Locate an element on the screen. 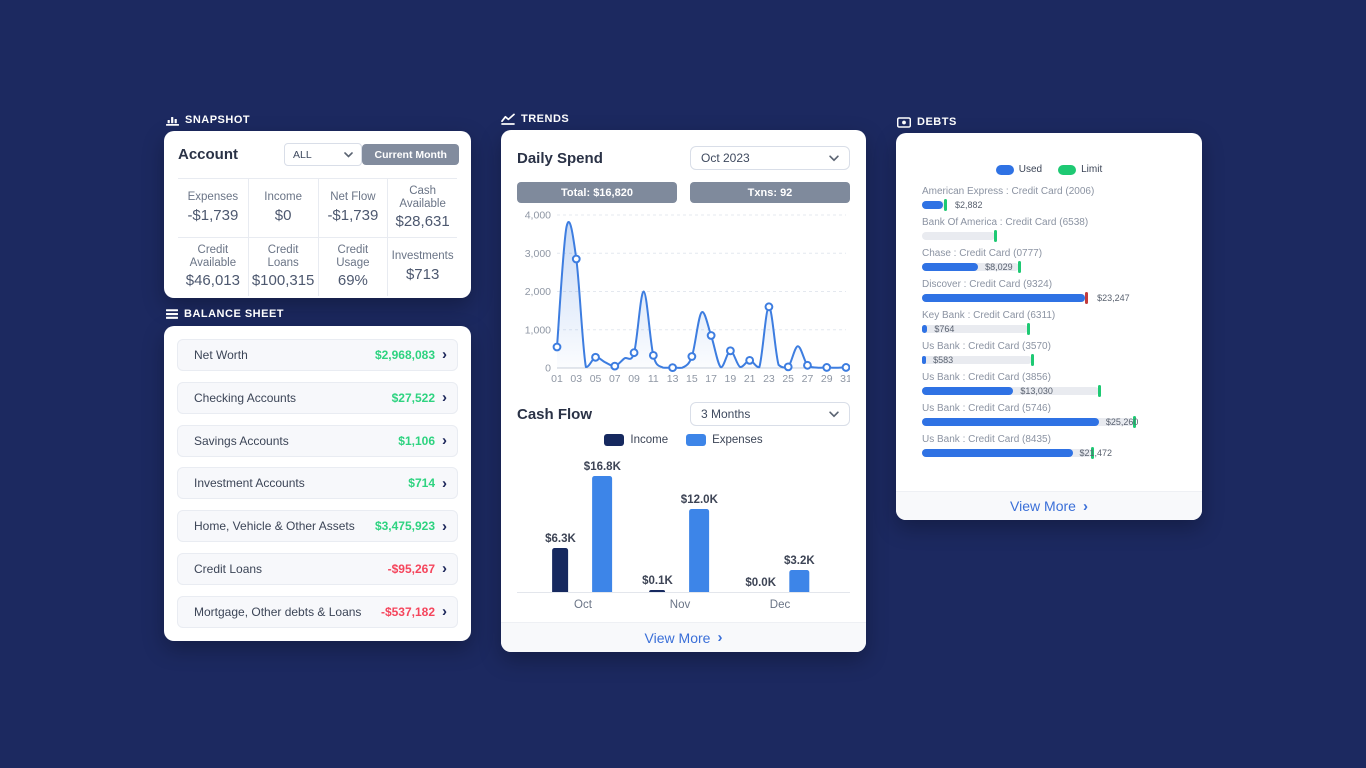 The image size is (1366, 768). bar-chart-icon is located at coordinates (172, 121).